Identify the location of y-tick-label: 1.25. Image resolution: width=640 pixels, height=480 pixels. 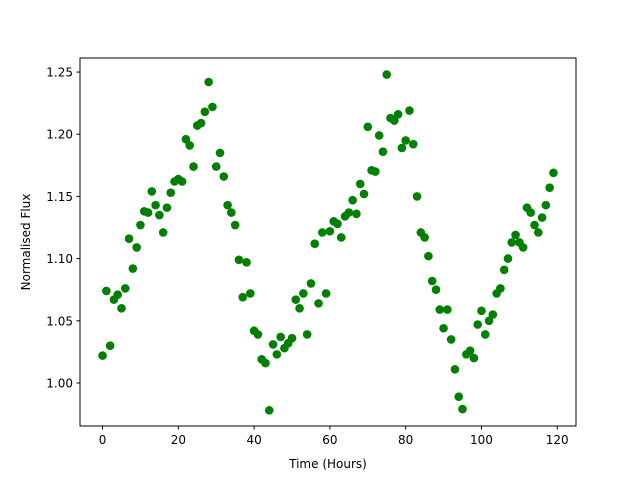
(59, 73).